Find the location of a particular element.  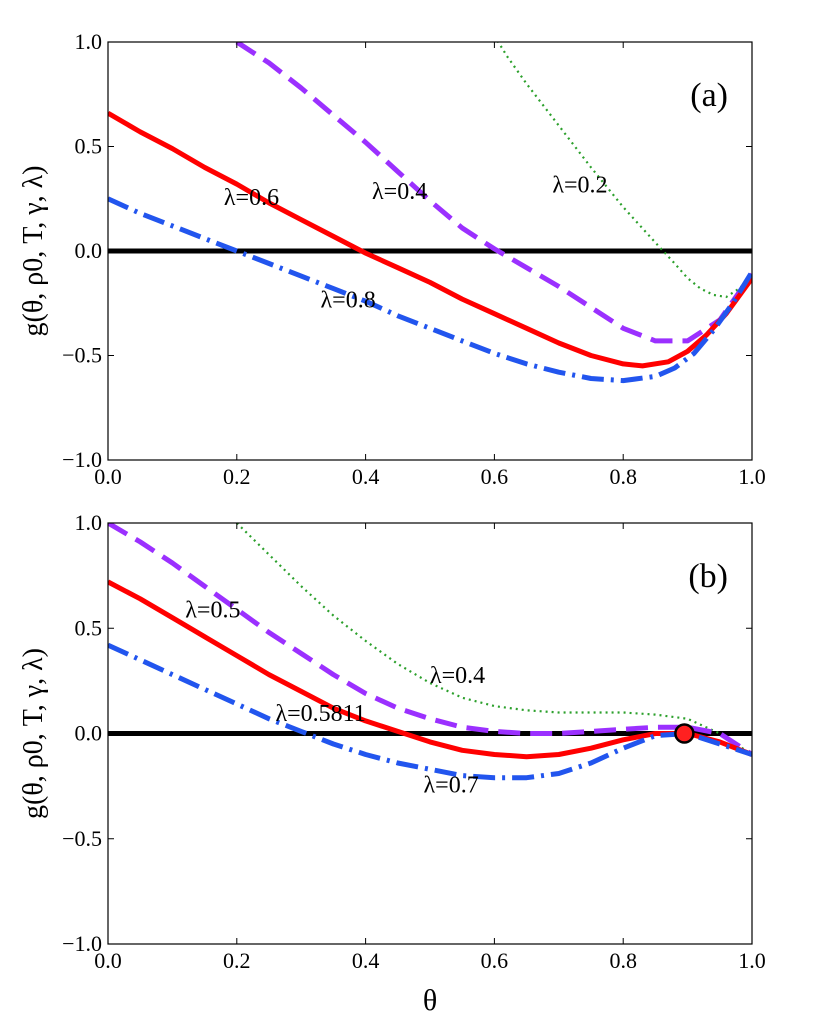

curve-annotation: λ=0.6 is located at coordinates (251, 198).